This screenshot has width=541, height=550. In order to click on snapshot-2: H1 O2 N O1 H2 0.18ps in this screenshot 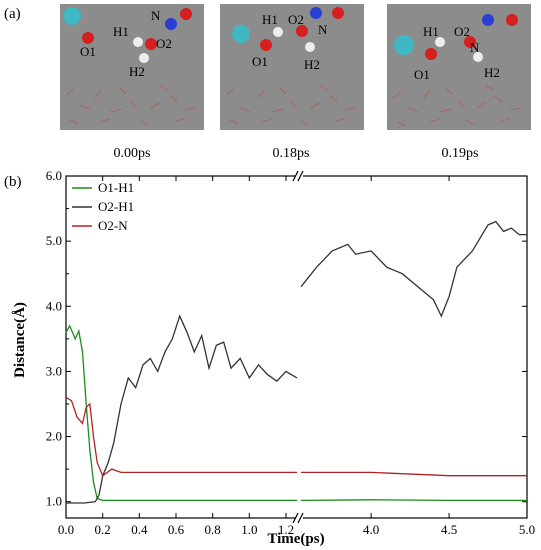, I will do `click(292, 82)`.